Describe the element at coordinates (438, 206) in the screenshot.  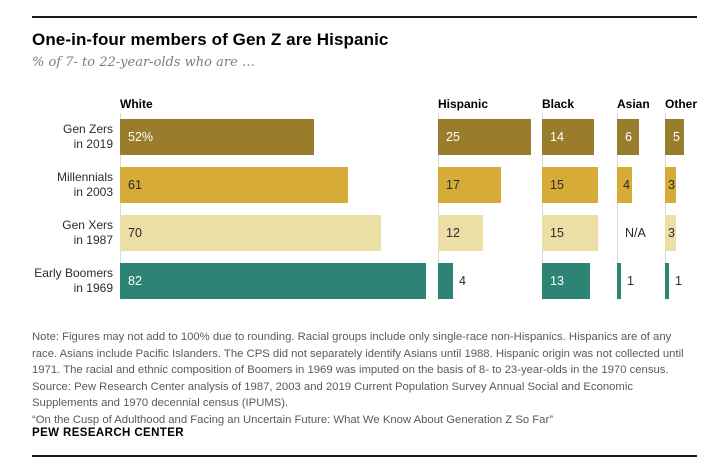
I see `axis-baseline-hispanic` at that location.